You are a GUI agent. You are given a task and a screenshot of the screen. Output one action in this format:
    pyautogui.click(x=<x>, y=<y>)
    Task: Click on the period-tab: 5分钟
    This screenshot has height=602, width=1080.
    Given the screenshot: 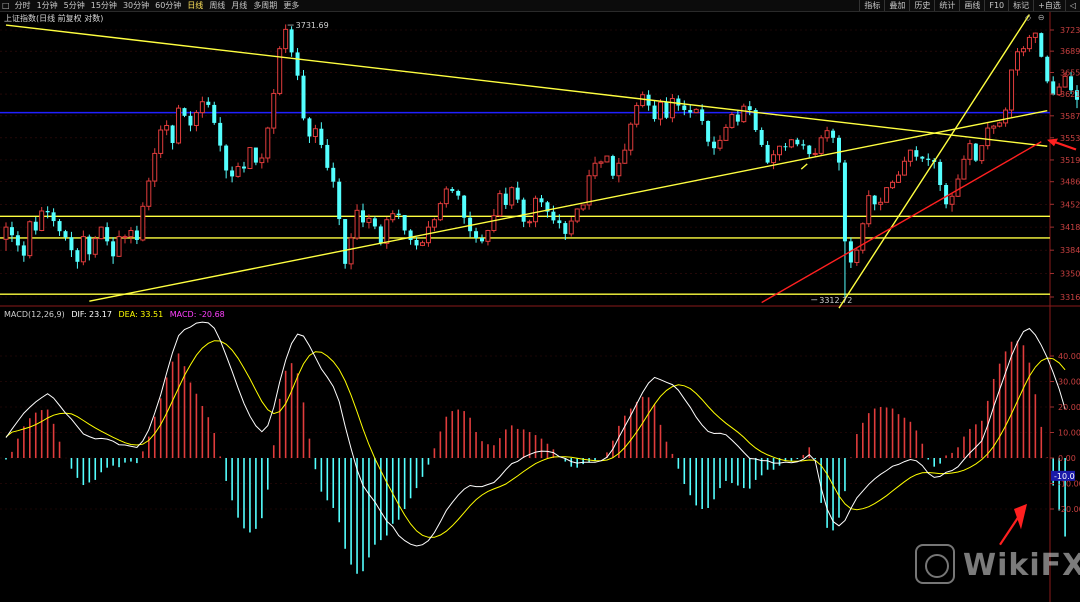 What is the action you would take?
    pyautogui.click(x=74, y=5)
    